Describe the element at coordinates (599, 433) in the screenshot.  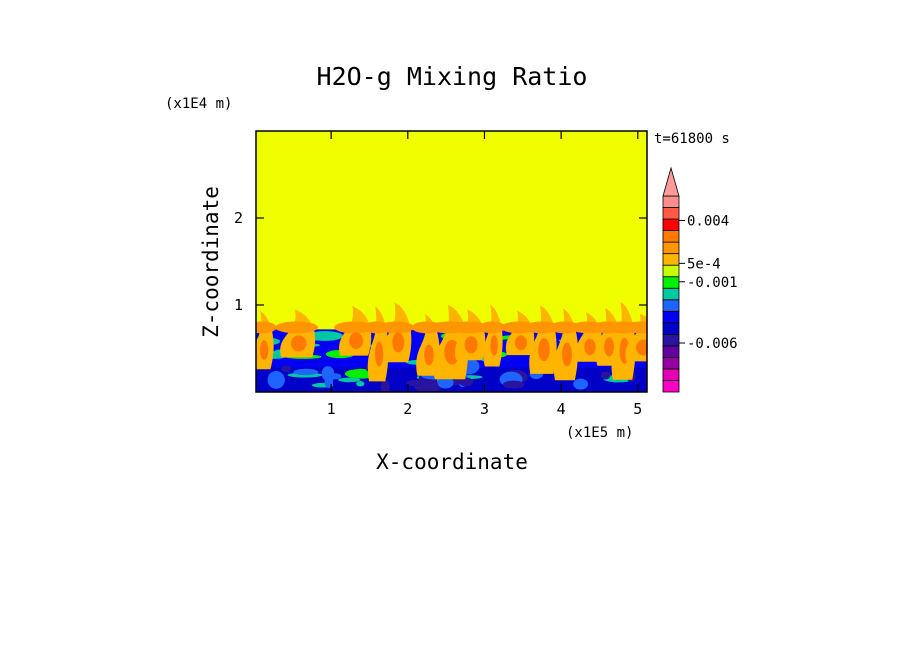
I see `x-unit-label: (x1E5 m)` at that location.